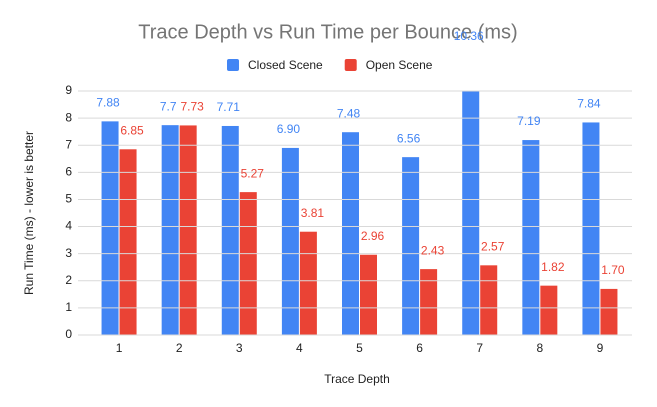 This screenshot has height=407, width=657. Describe the element at coordinates (253, 173) in the screenshot. I see `data-label: 5.27` at that location.